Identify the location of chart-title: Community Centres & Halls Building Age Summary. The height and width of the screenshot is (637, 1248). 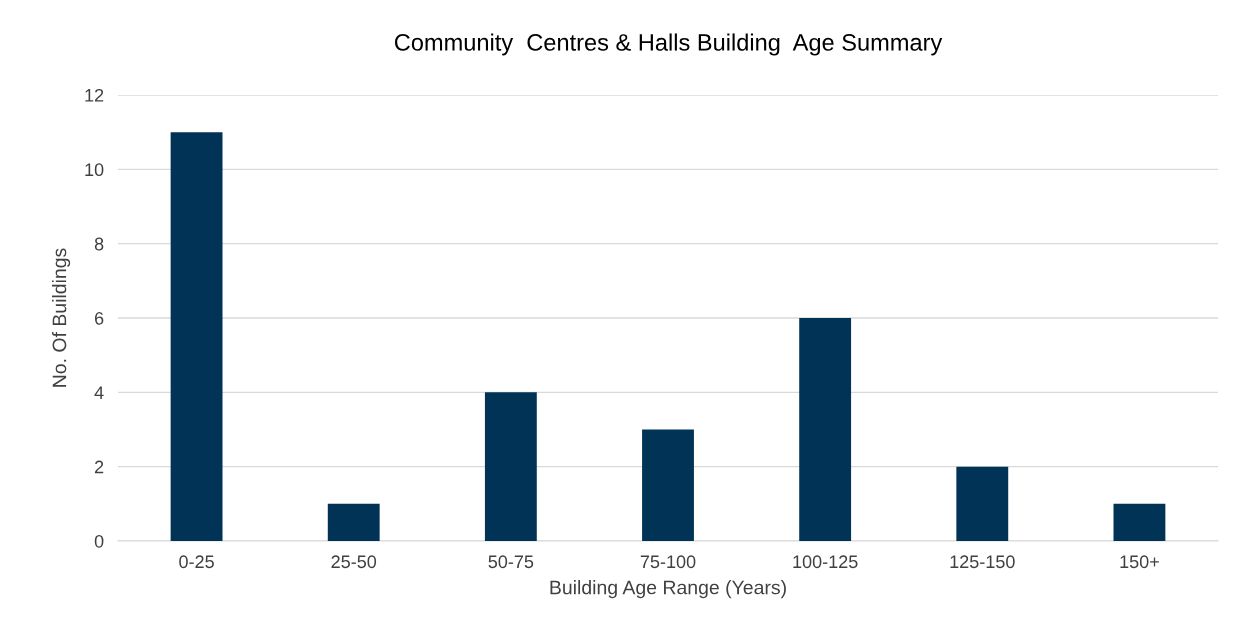
(668, 44).